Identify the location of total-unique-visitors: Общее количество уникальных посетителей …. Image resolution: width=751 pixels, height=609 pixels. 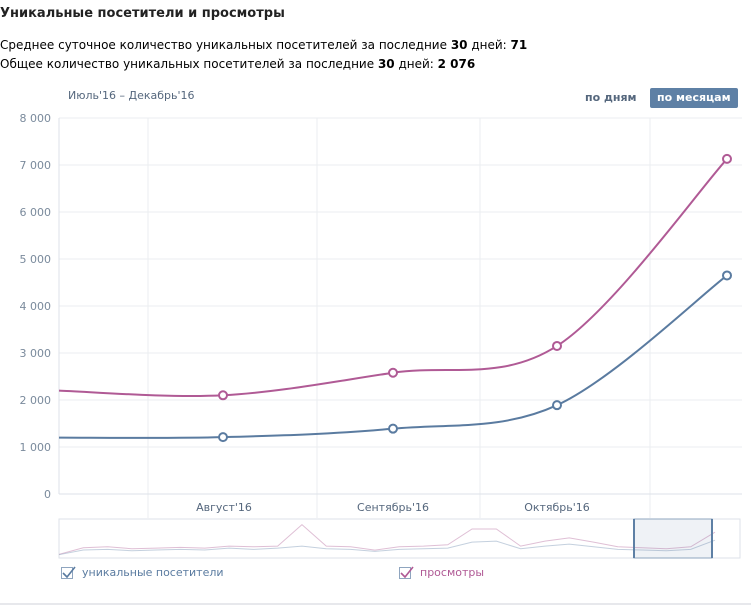
(238, 64).